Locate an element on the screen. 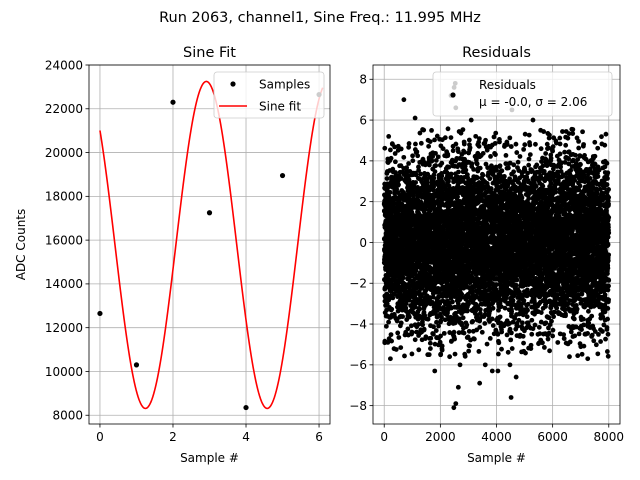 The width and height of the screenshot is (640, 480). y-tick-label: 16000 is located at coordinates (64, 240).